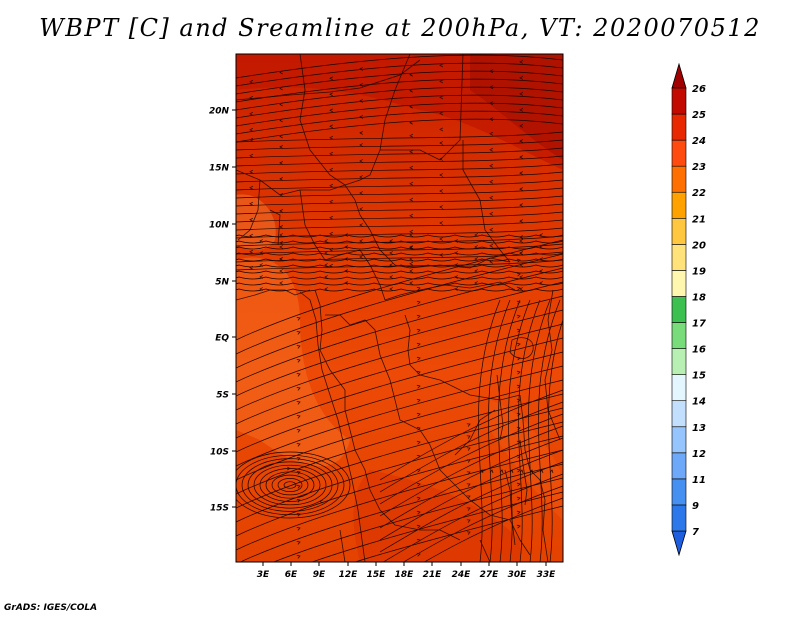 This screenshot has height=618, width=800. What do you see at coordinates (222, 283) in the screenshot?
I see `lat-tick-label: 5N` at bounding box center [222, 283].